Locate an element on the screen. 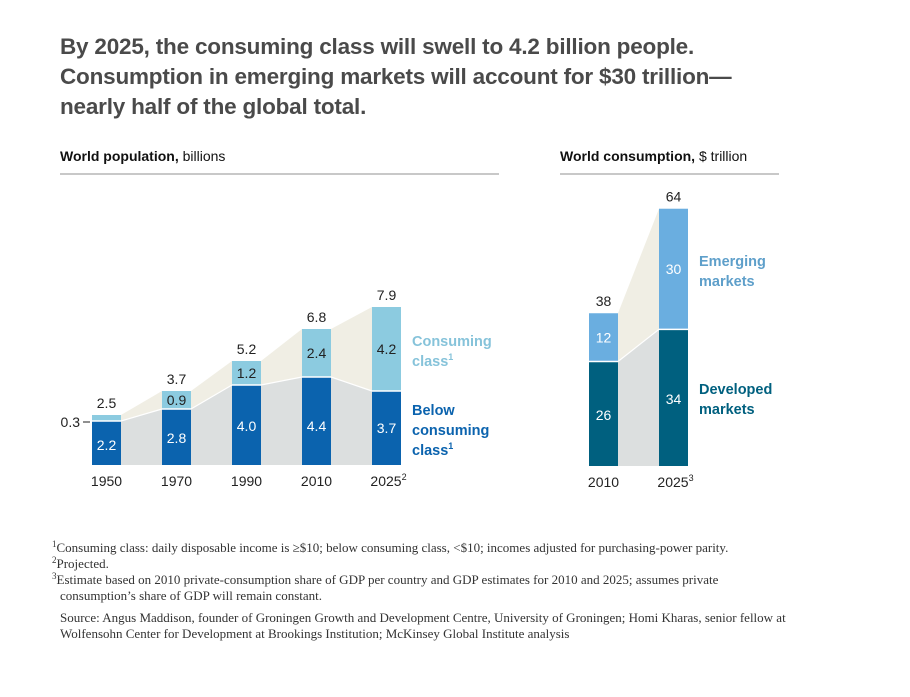 The height and width of the screenshot is (697, 910). population-total-label: 2.5 is located at coordinates (107, 403).